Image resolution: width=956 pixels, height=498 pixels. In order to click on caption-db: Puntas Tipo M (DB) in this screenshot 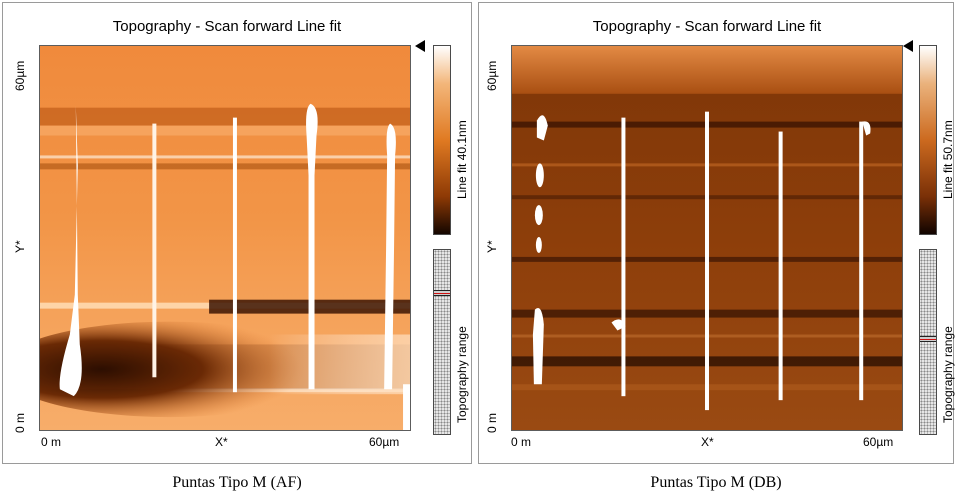, I will do `click(716, 482)`.